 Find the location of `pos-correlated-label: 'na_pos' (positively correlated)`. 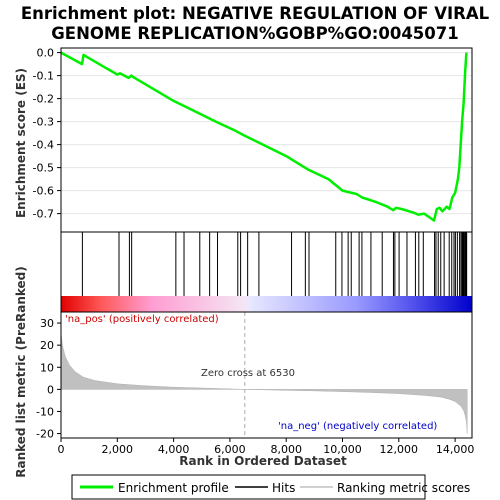

pos-correlated-label: 'na_pos' (positively correlated) is located at coordinates (142, 319).